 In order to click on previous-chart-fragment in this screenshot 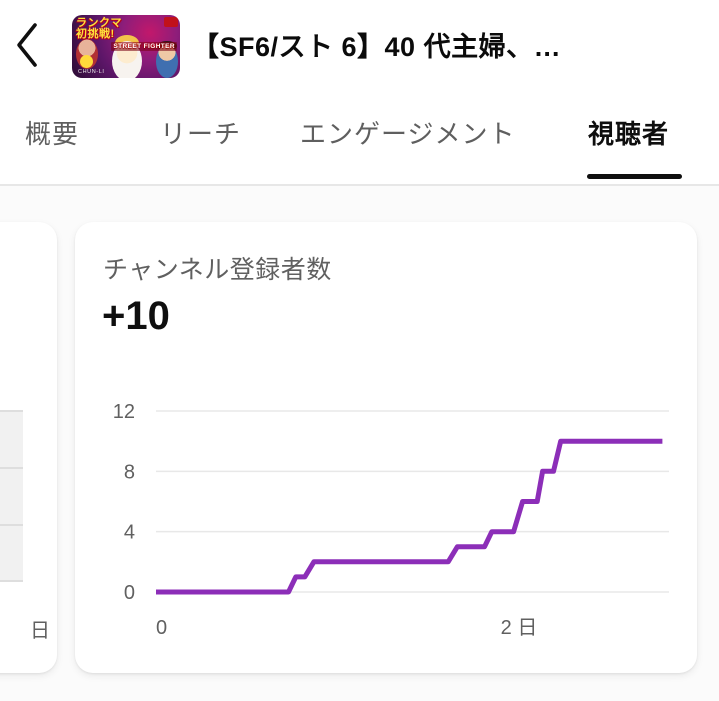, I will do `click(11, 495)`.